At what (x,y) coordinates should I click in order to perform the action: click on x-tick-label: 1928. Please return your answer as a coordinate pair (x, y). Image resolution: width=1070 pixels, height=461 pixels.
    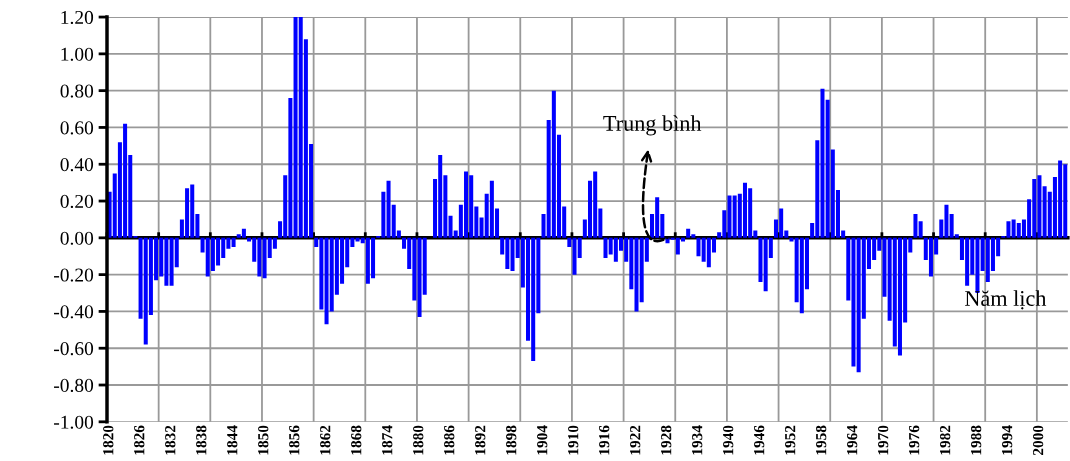
    Looking at the image, I should click on (666, 440).